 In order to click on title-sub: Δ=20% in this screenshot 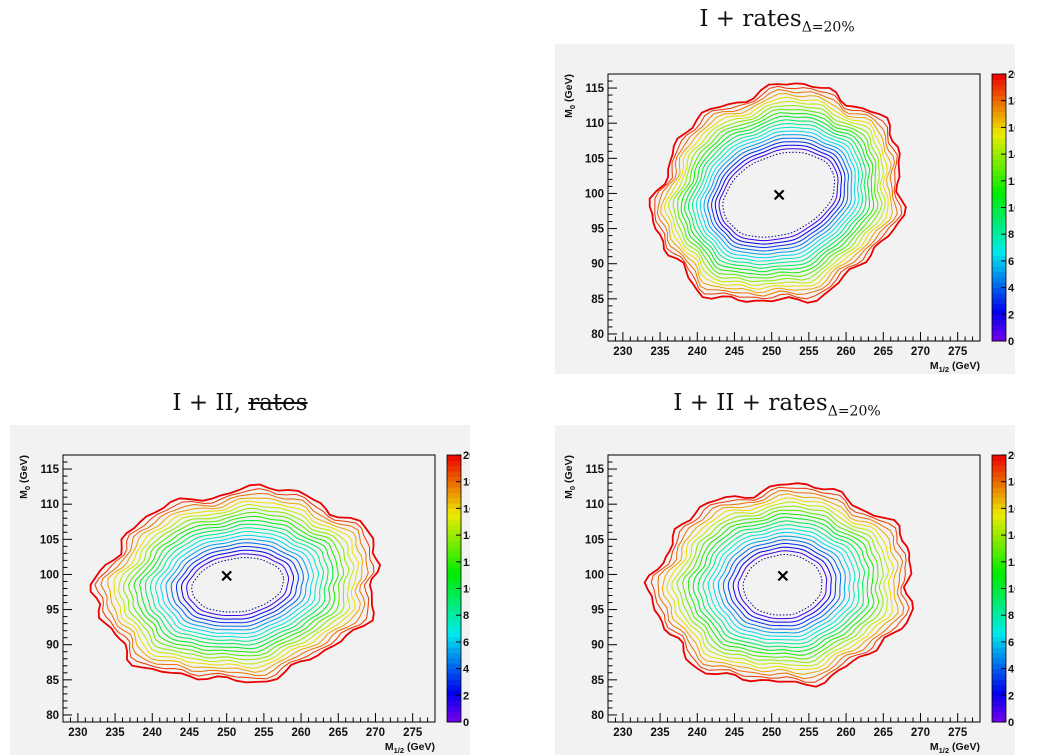, I will do `click(828, 27)`.